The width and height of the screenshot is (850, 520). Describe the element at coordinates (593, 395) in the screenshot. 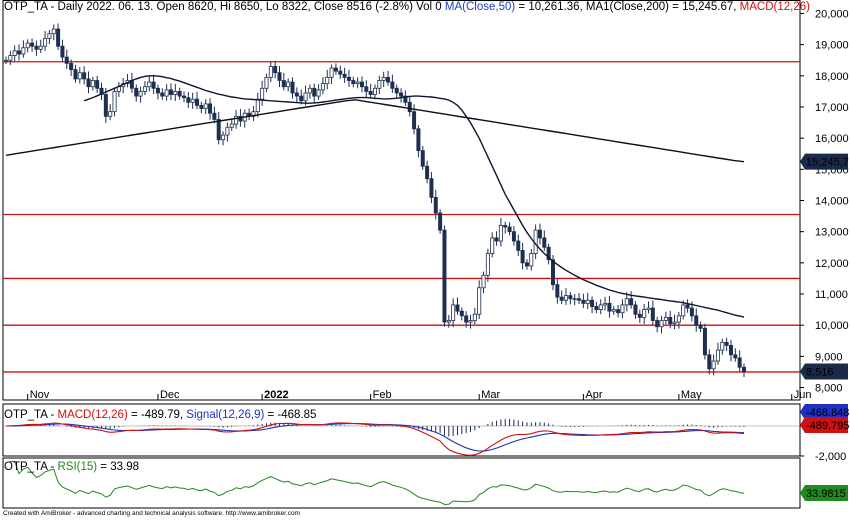

I see `x-tick-label: Apr` at that location.